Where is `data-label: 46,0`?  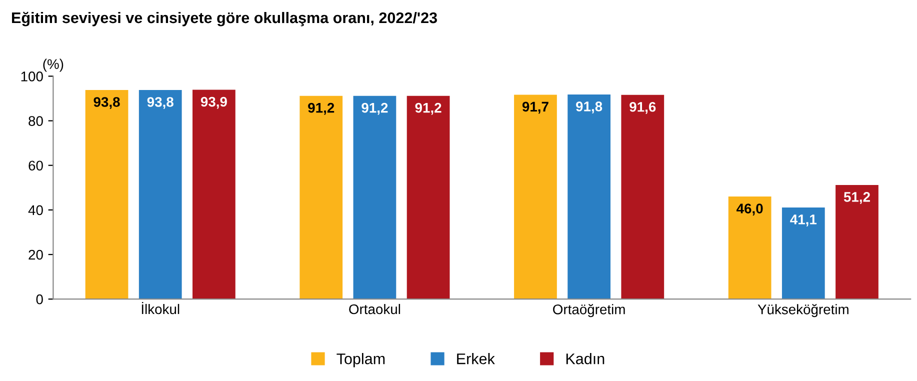
data-label: 46,0 is located at coordinates (749, 210).